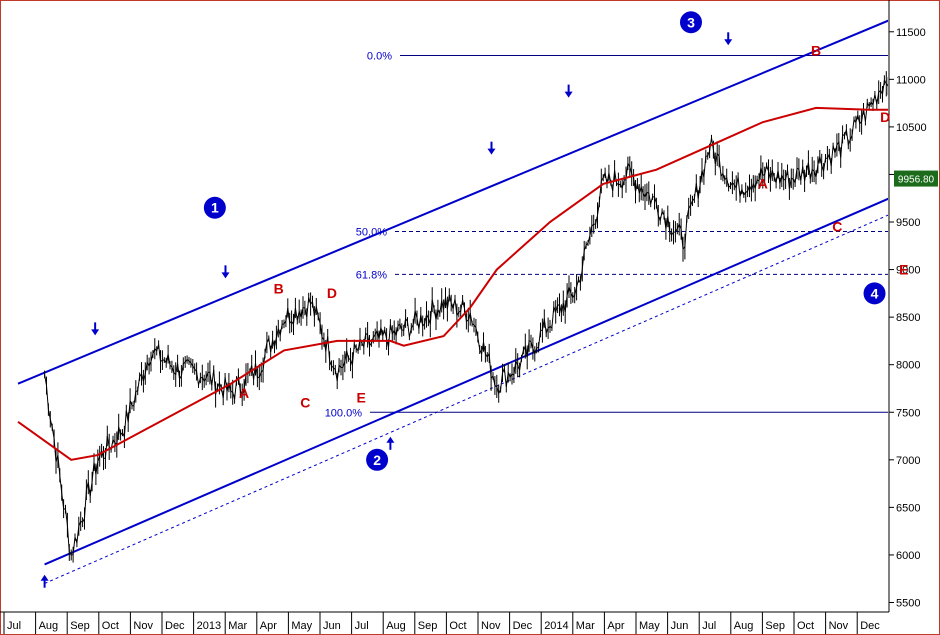  What do you see at coordinates (908, 508) in the screenshot?
I see `y-tick-label: 6500` at bounding box center [908, 508].